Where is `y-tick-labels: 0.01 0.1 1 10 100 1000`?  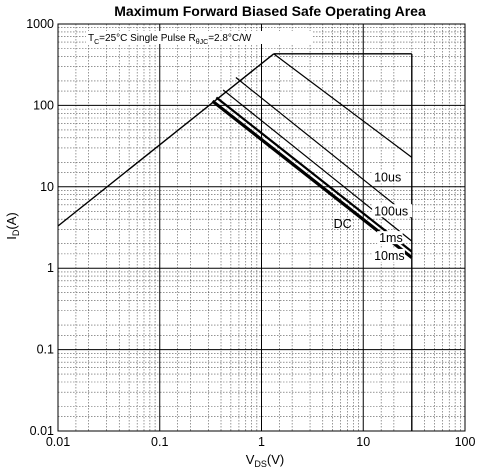
y-tick-labels: 0.01 0.1 1 10 100 1000 is located at coordinates (40, 227).